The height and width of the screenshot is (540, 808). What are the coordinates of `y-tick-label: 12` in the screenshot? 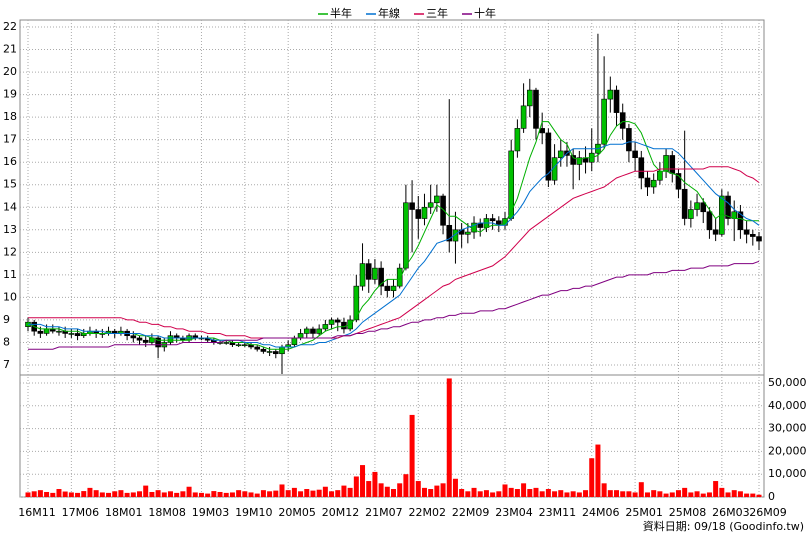 It's located at (10, 251).